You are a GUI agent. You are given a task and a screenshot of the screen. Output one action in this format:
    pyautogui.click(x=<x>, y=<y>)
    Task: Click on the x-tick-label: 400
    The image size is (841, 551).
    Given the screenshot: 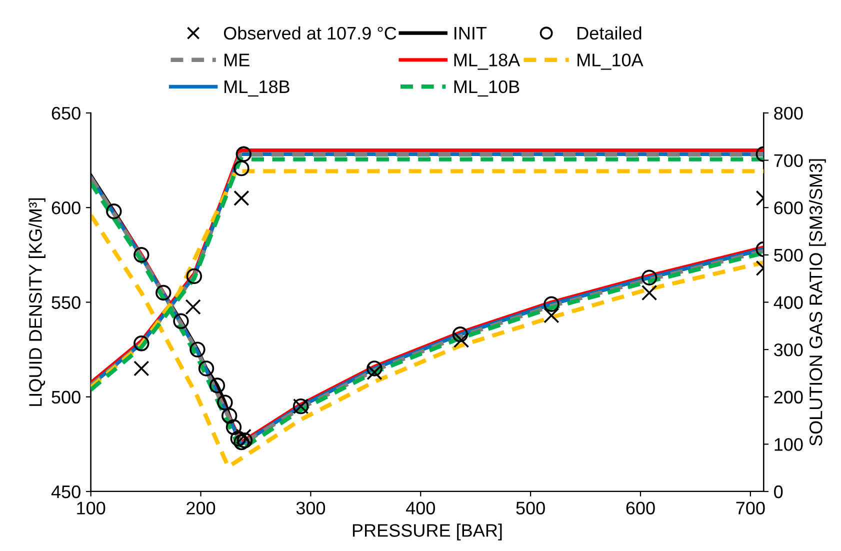 What is the action you would take?
    pyautogui.click(x=420, y=508)
    